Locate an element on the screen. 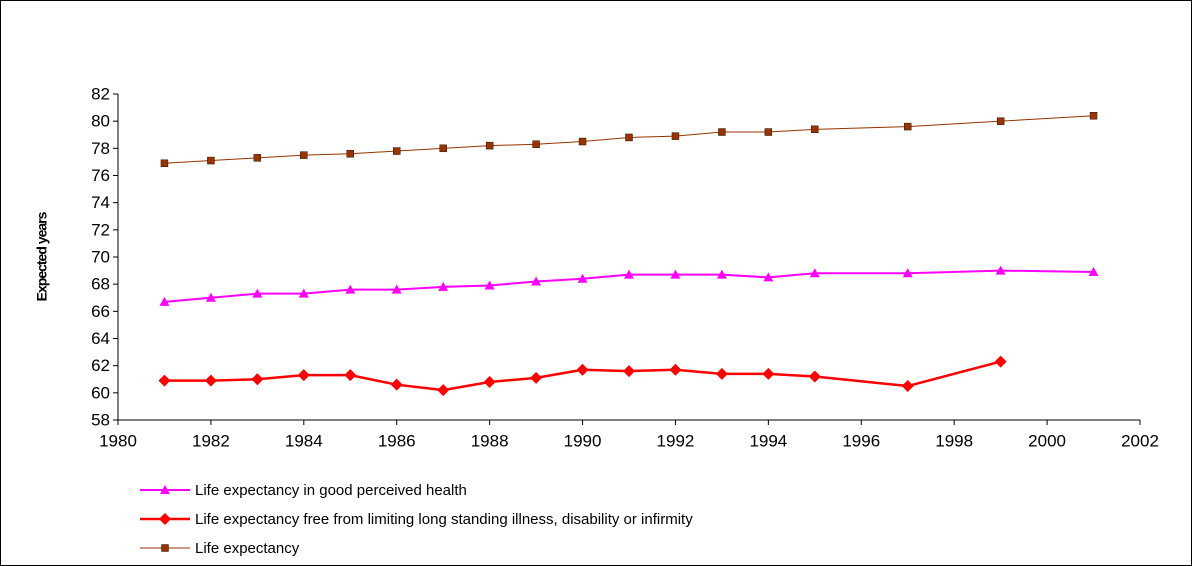 Image resolution: width=1192 pixels, height=566 pixels. y-tick-label: 70 is located at coordinates (100, 256).